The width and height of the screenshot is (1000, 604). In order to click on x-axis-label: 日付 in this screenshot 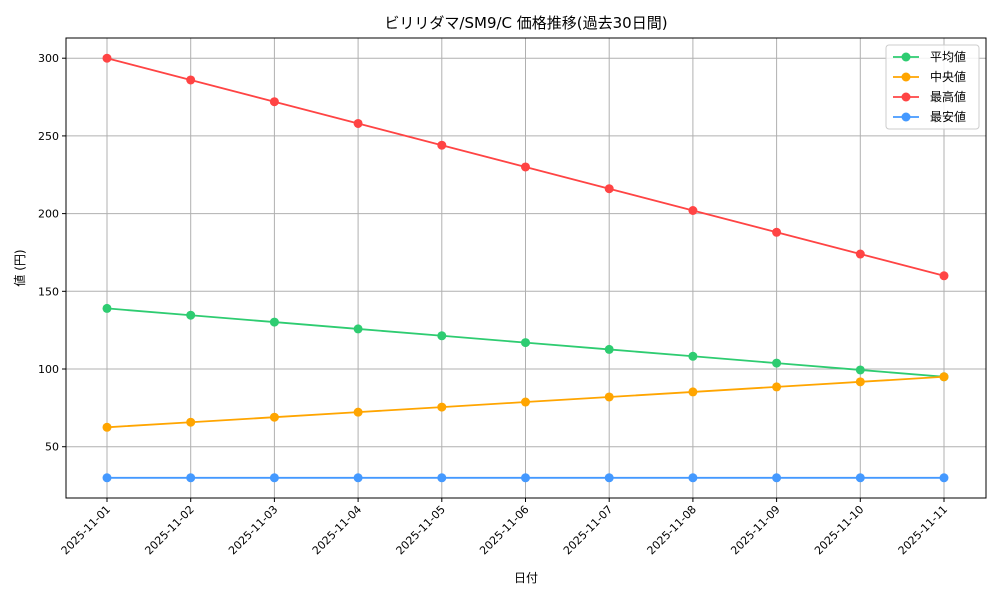, I will do `click(526, 578)`.